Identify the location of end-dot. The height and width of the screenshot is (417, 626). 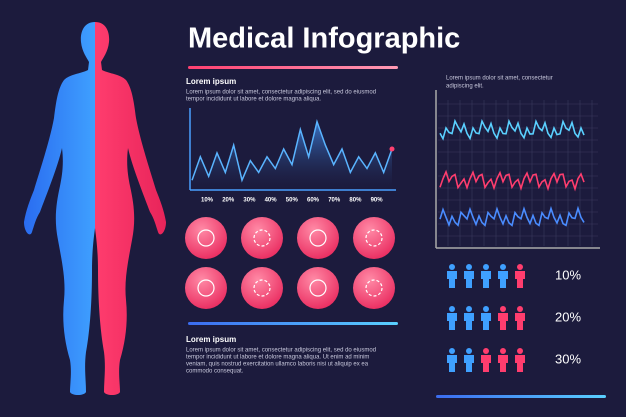
(392, 149).